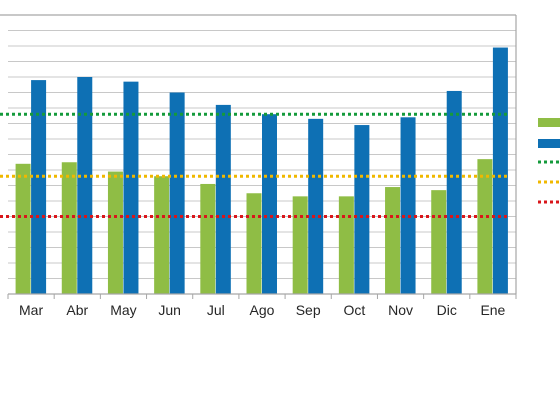  What do you see at coordinates (31, 310) in the screenshot?
I see `x-tick-label: Mar` at bounding box center [31, 310].